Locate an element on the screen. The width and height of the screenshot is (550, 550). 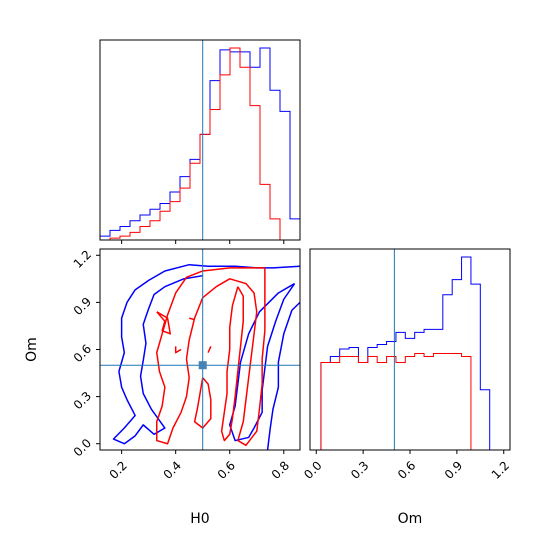
axes-frame-hist-Om is located at coordinates (410, 349).